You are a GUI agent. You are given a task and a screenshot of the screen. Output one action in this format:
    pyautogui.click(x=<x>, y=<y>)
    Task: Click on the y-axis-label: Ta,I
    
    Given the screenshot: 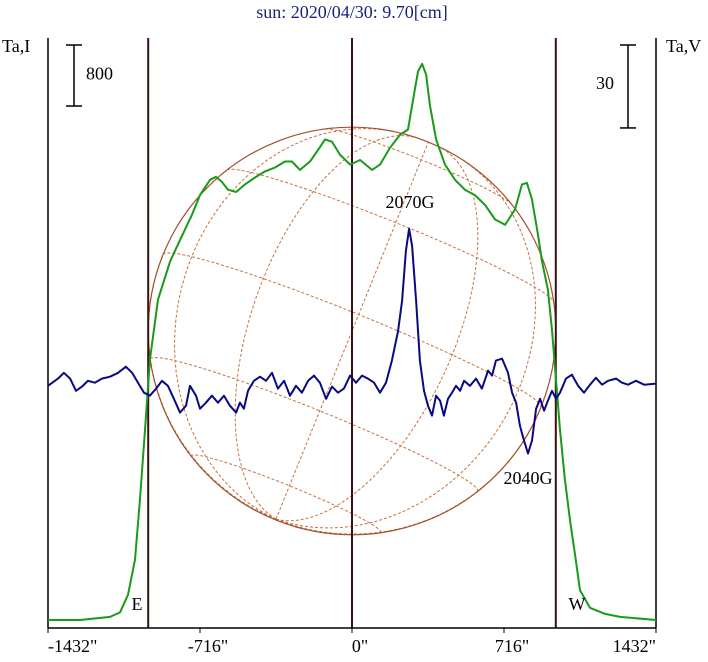 What is the action you would take?
    pyautogui.click(x=16, y=46)
    